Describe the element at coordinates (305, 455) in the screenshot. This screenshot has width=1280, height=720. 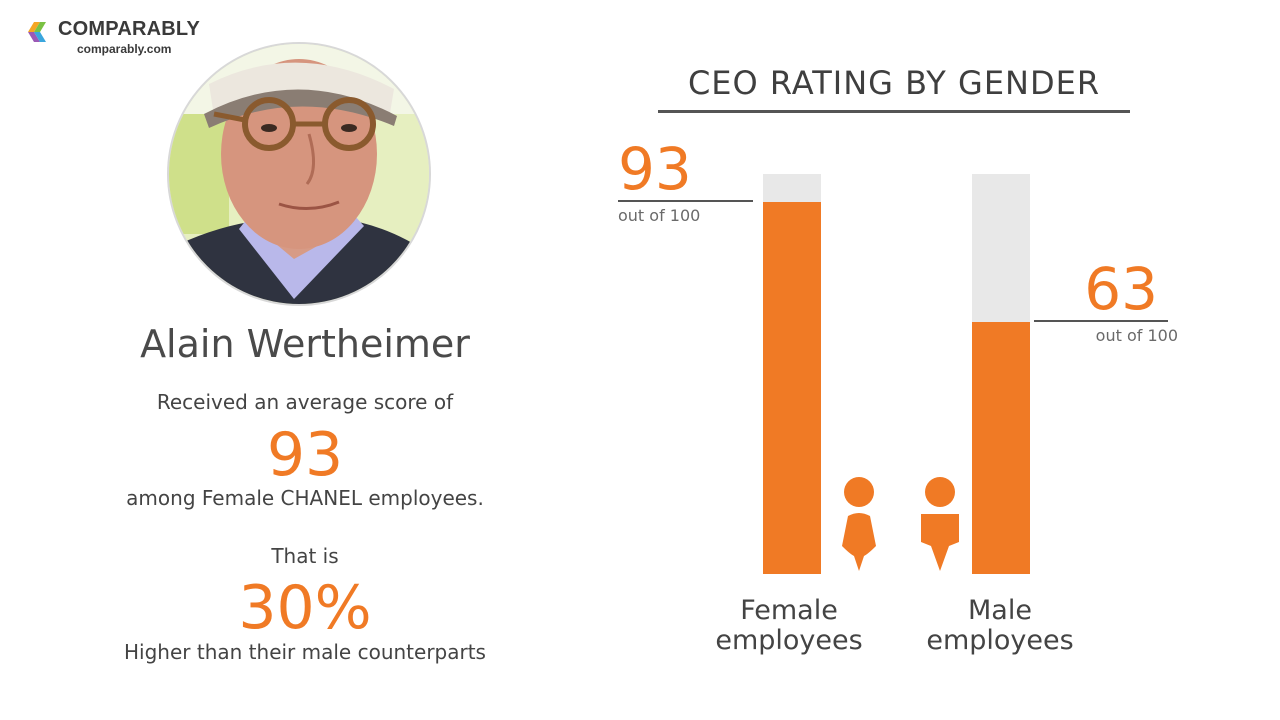
I see `average-score-value: 93` at that location.